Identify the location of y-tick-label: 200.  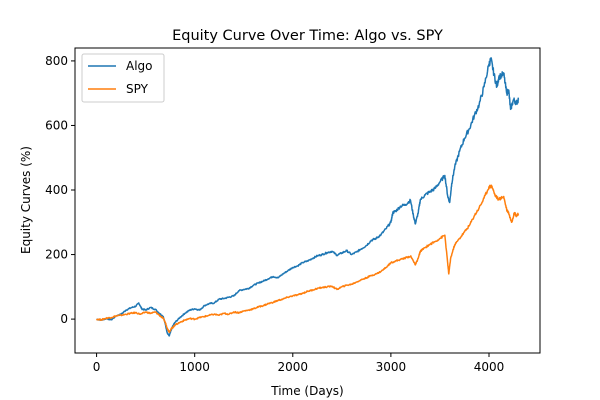
(56, 255).